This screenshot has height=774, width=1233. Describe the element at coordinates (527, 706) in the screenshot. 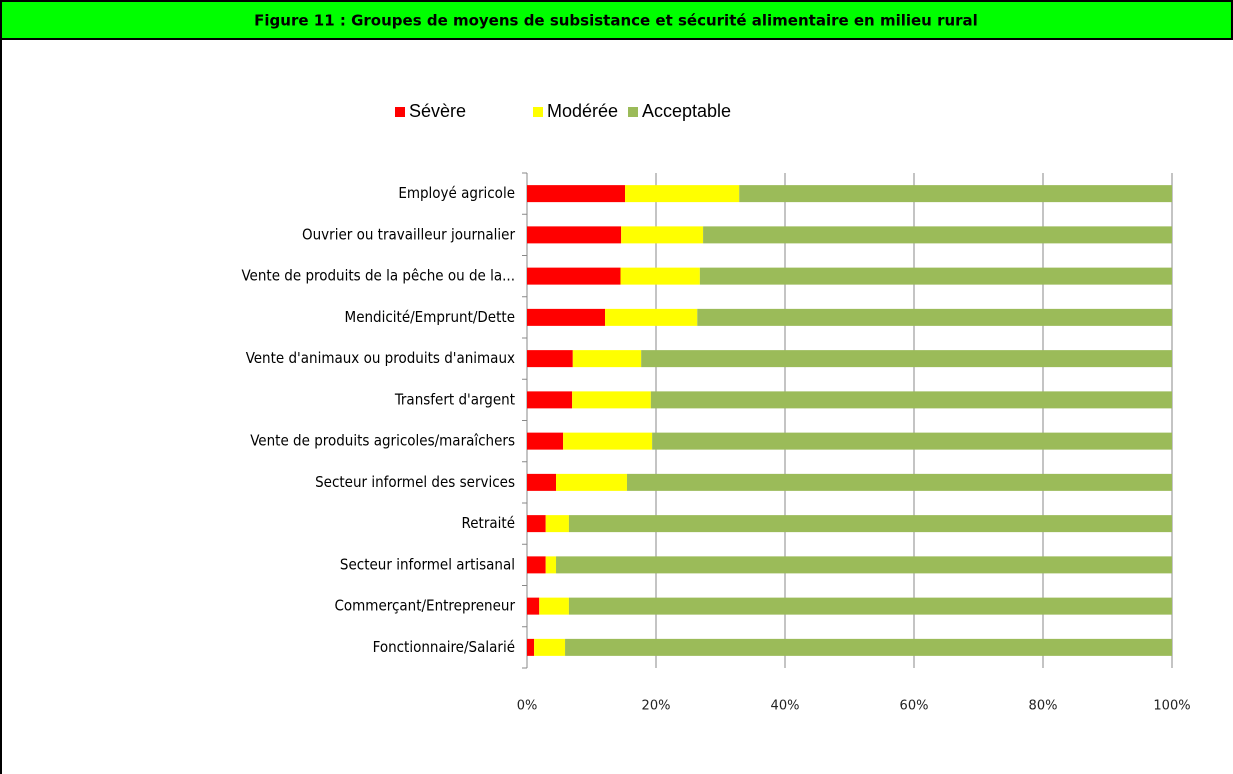

I see `x-tick-label: 0%` at that location.